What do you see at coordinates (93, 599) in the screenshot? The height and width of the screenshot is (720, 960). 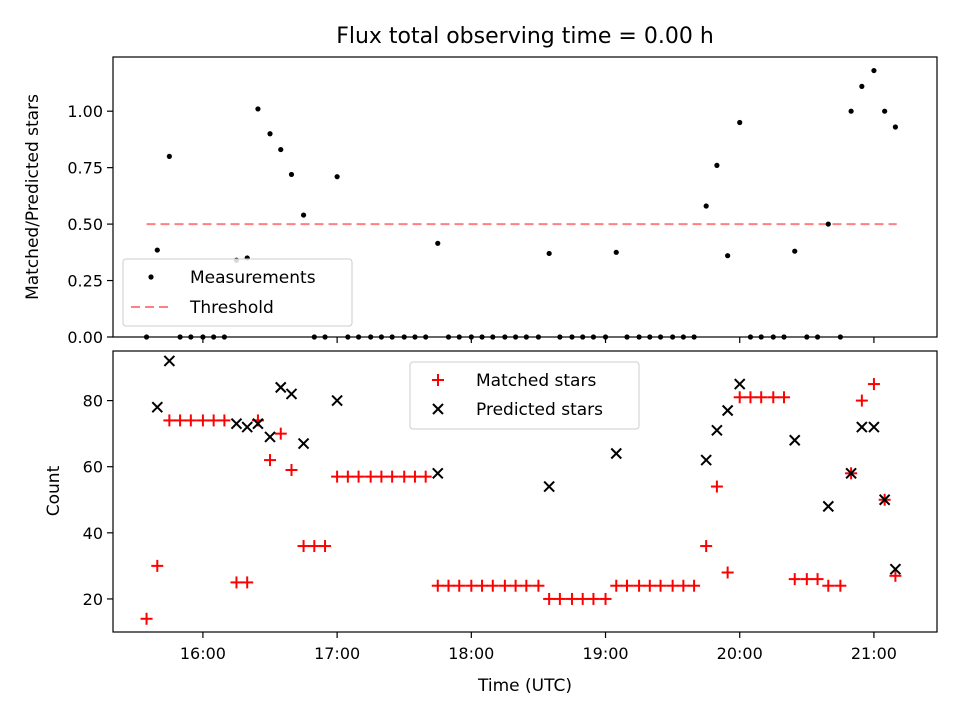 I see `bottom-y-tick-label: 20` at bounding box center [93, 599].